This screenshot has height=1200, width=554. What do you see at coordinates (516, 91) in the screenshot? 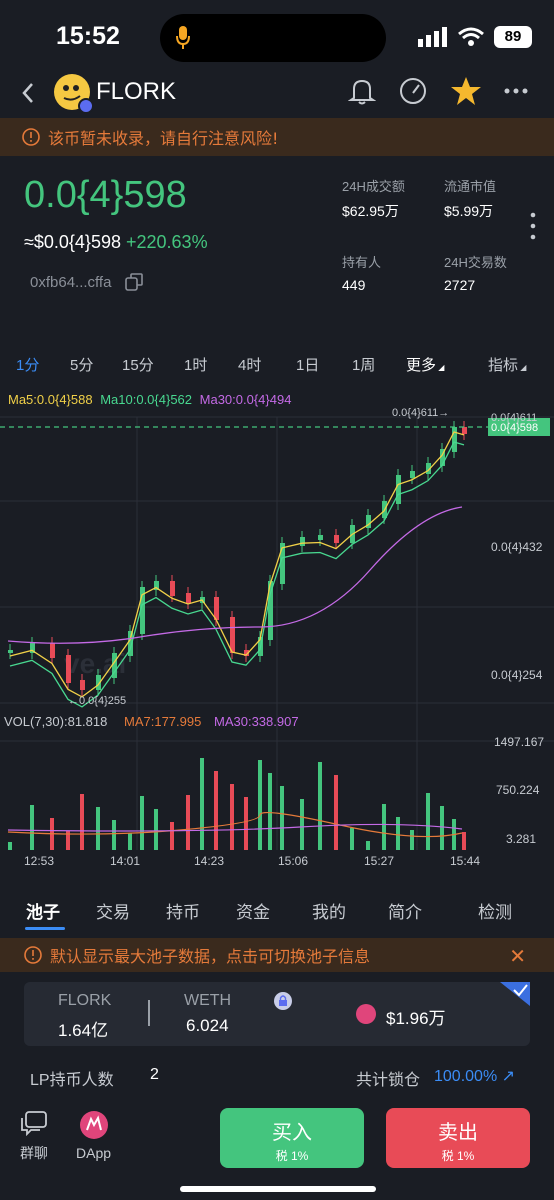
I see `more-horizontal-icon` at bounding box center [516, 91].